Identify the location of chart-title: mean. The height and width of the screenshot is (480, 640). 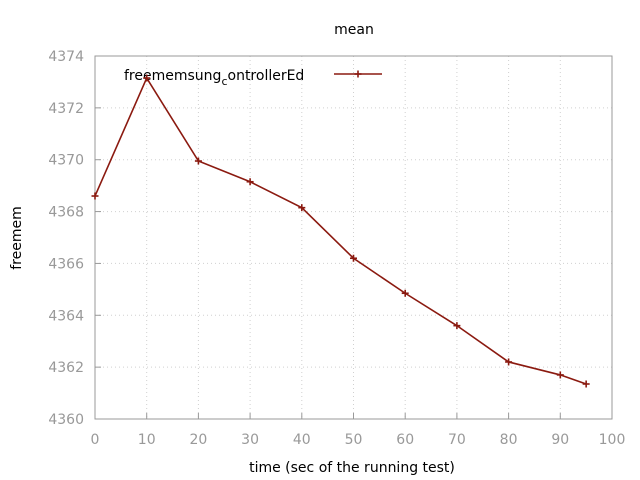
(354, 30).